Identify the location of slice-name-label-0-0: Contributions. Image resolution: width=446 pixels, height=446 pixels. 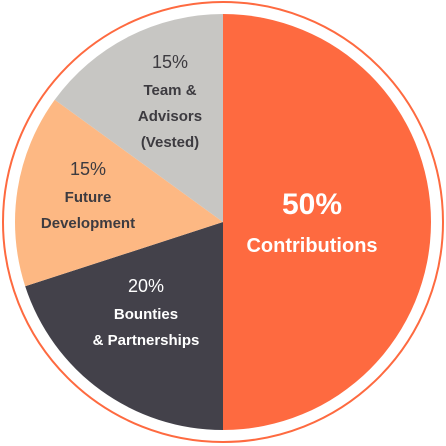
(311, 246).